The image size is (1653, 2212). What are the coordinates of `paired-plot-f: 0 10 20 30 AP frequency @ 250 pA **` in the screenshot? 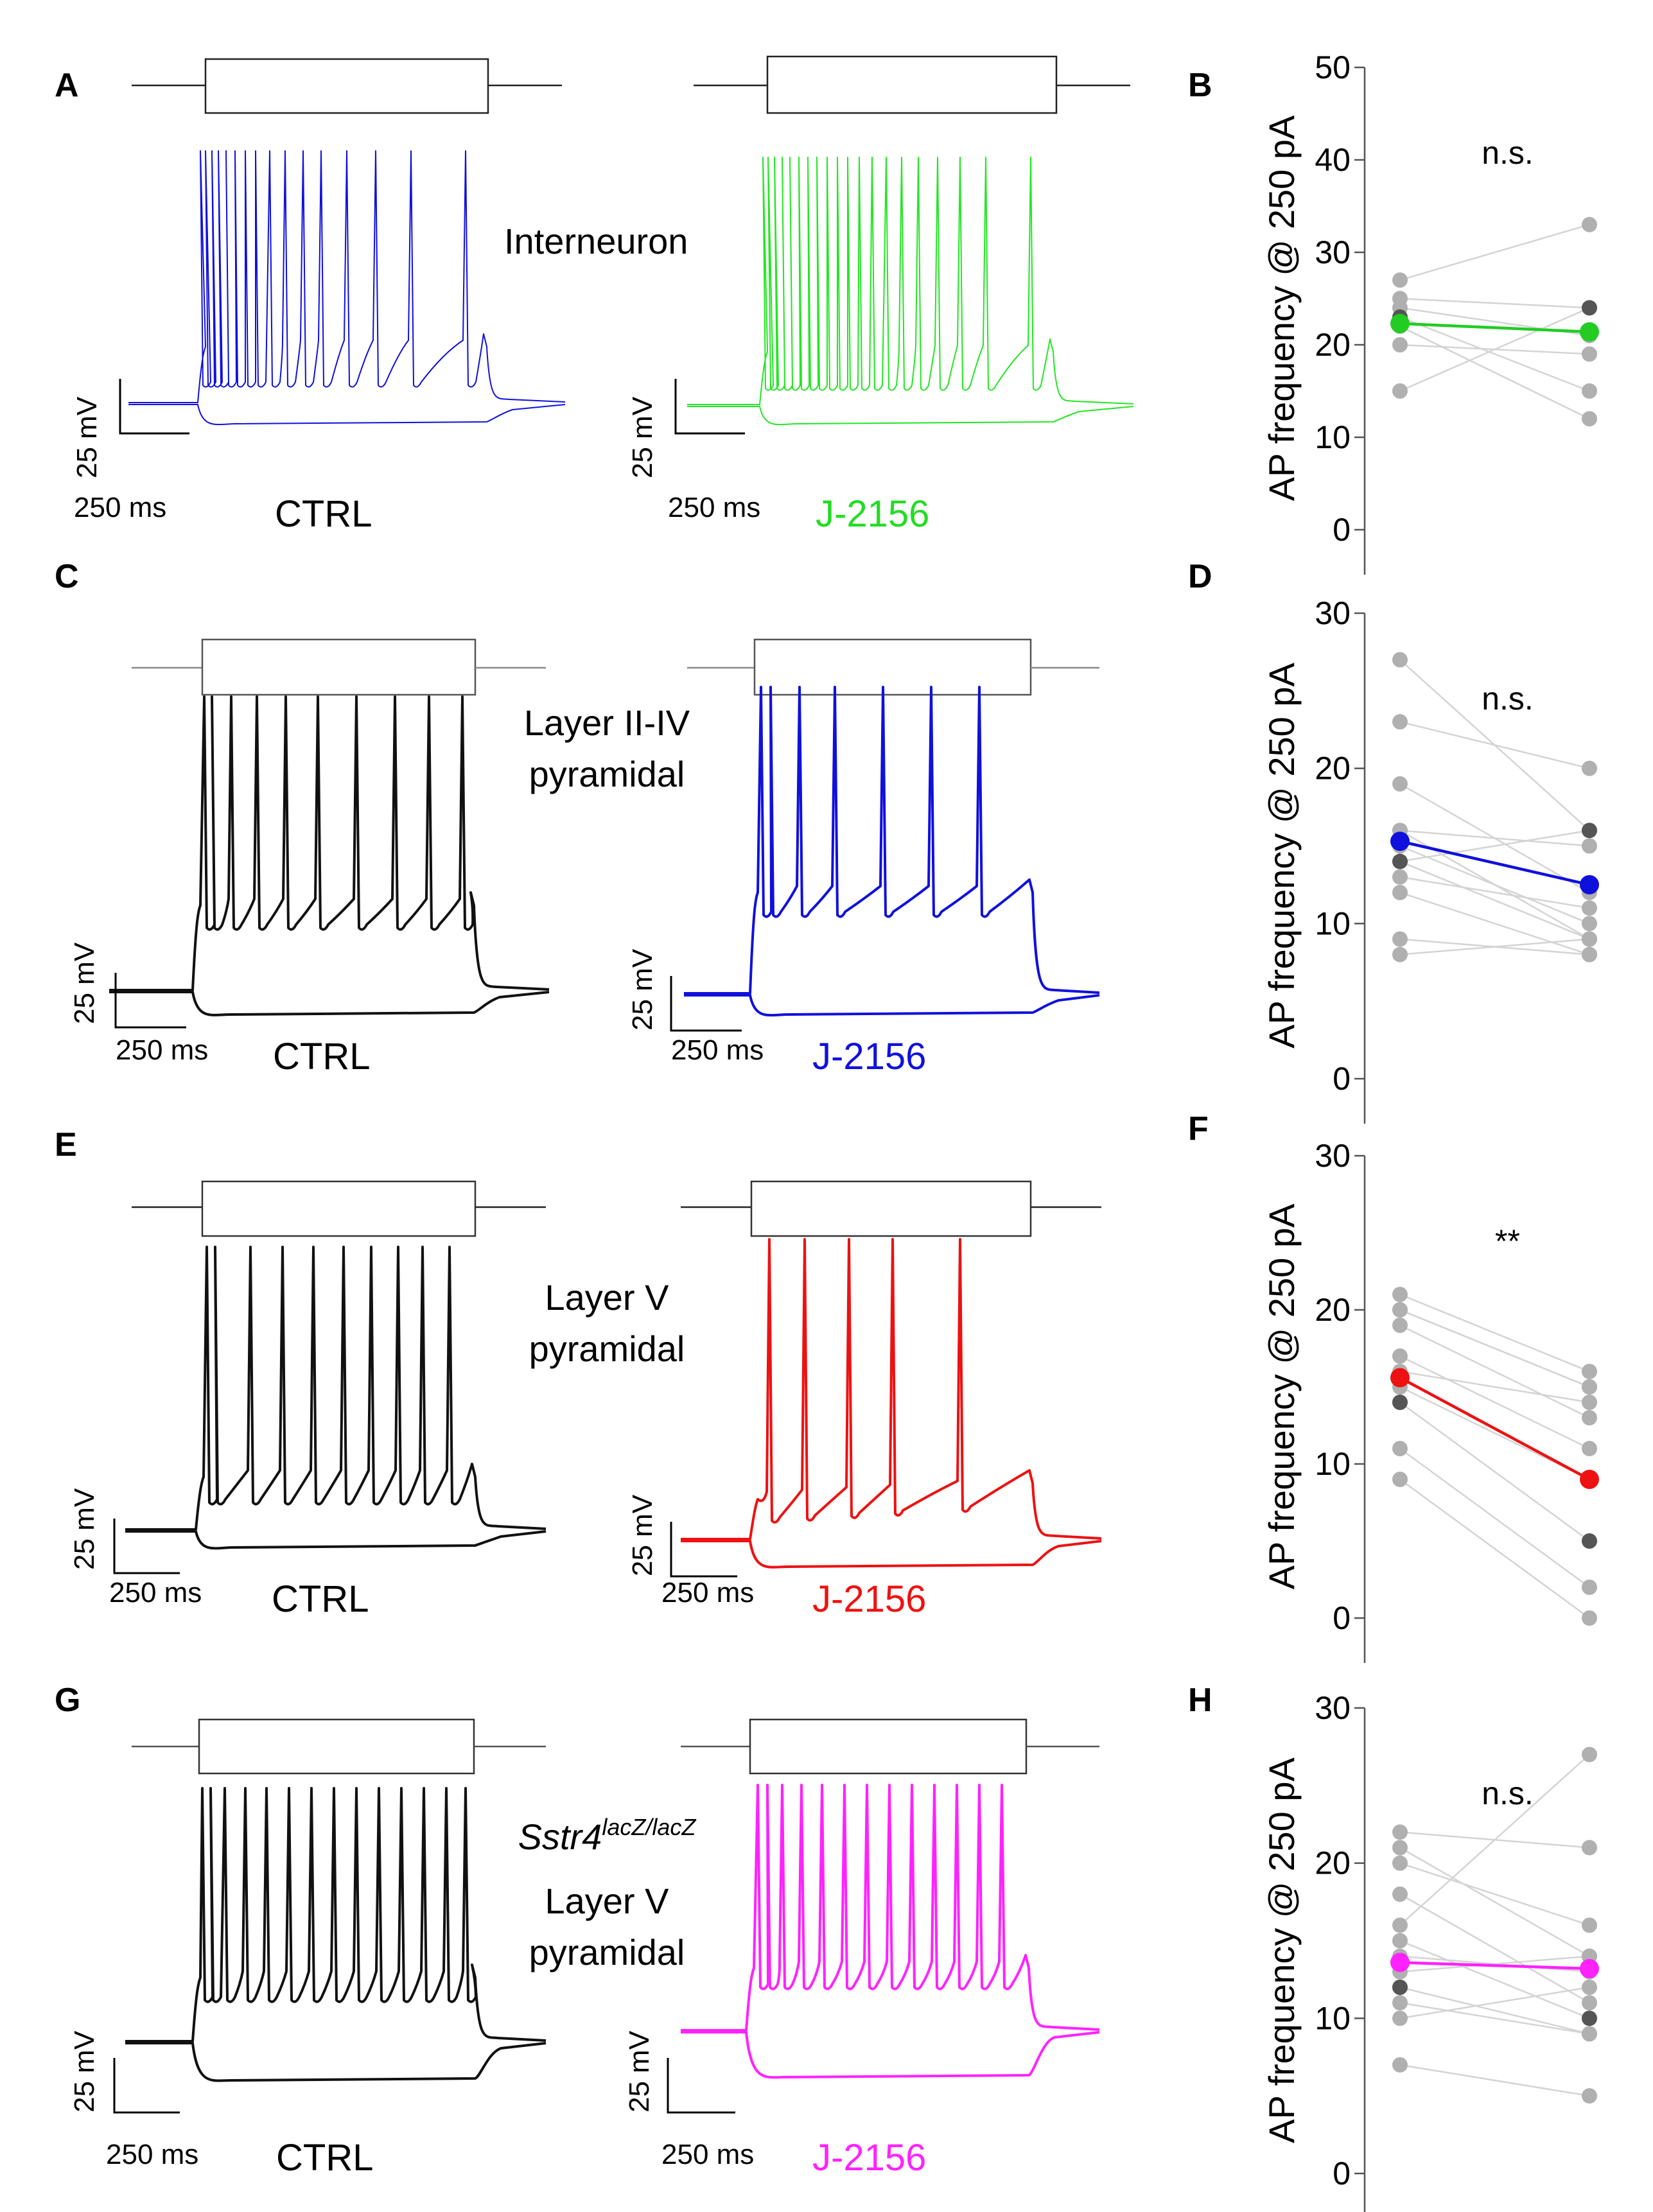 It's located at (1430, 1400).